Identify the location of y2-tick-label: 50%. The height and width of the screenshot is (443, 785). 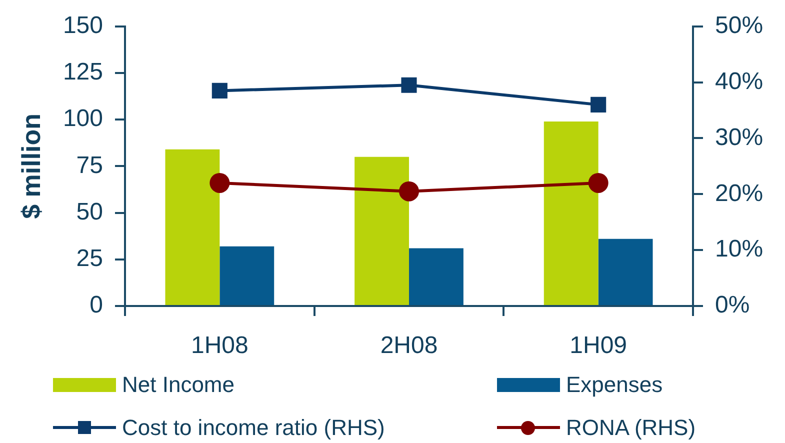
(739, 26).